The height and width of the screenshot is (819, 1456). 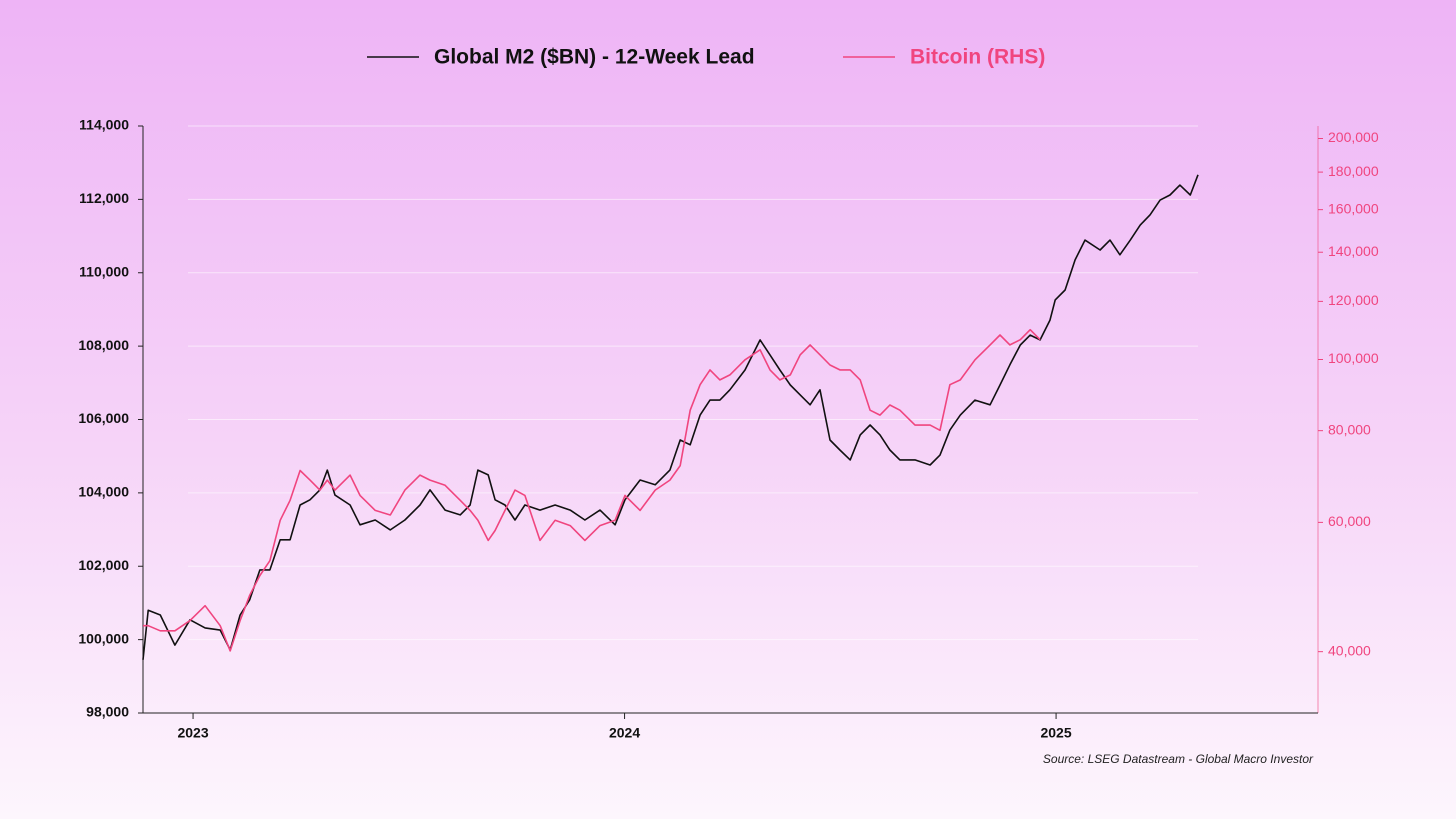 What do you see at coordinates (107, 712) in the screenshot?
I see `y-tick-label: 98,000` at bounding box center [107, 712].